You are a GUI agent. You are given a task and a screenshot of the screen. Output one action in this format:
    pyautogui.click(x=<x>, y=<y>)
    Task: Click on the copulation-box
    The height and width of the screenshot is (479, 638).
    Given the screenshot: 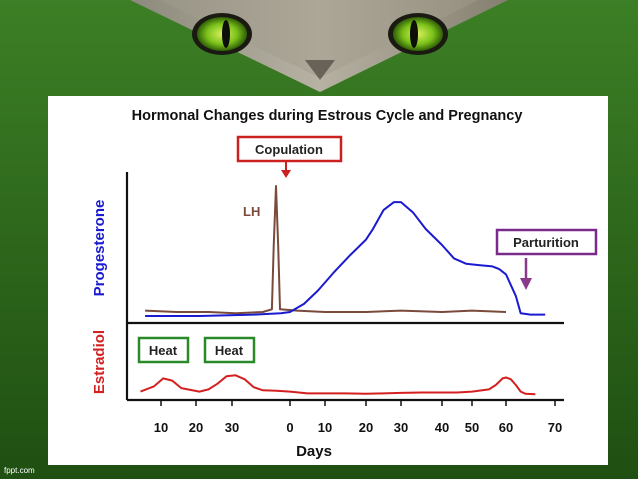 What is the action you would take?
    pyautogui.click(x=289, y=149)
    